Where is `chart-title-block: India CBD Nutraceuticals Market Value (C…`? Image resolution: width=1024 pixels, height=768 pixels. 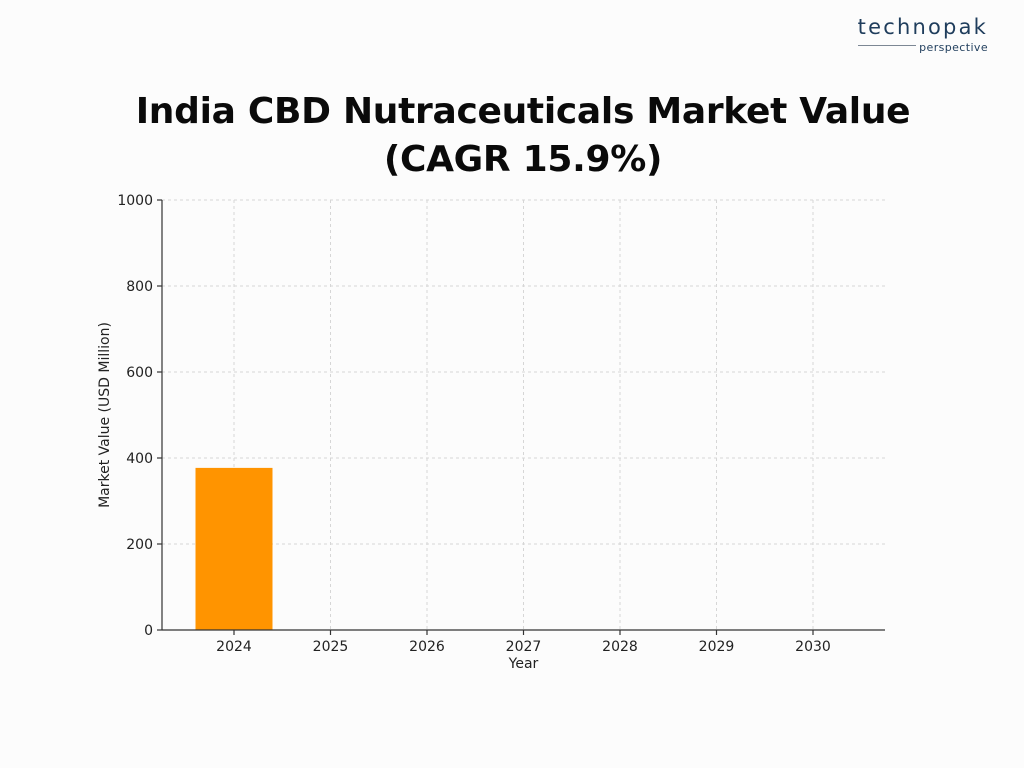 chart-title-block: India CBD Nutraceuticals Market Value (C… is located at coordinates (512, 136).